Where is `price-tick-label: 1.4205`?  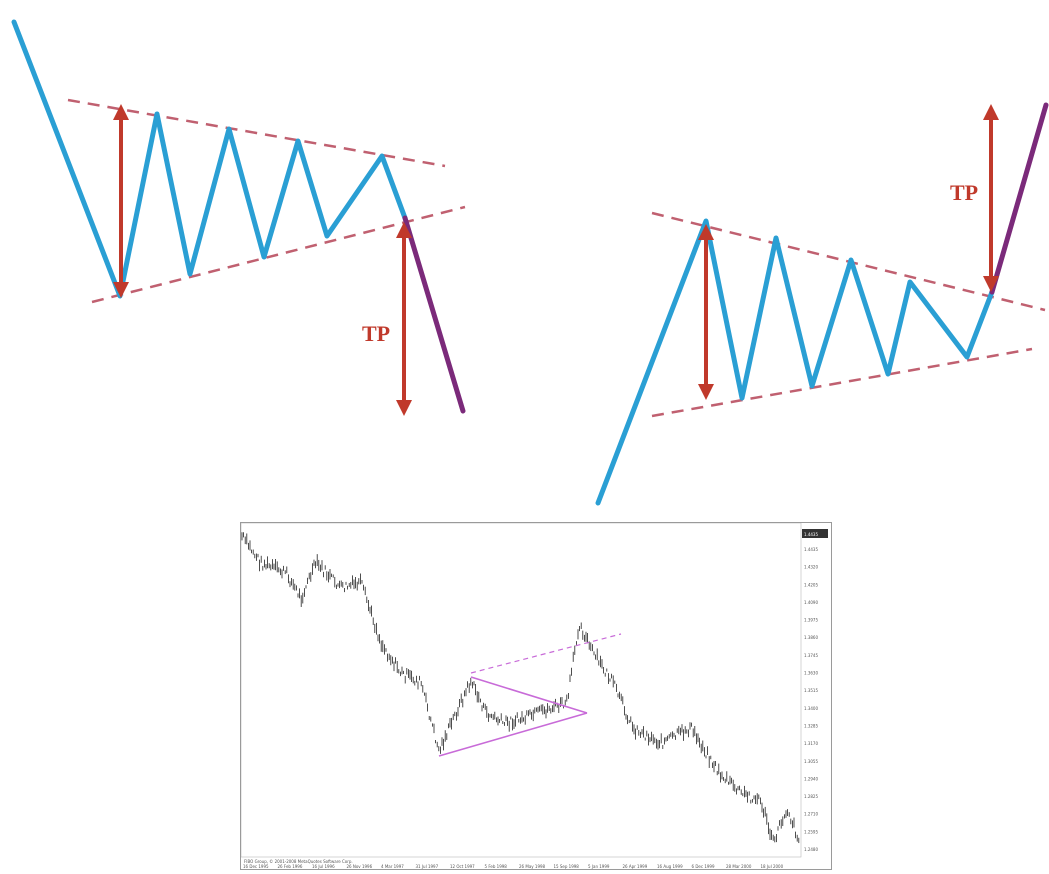
price-tick-label: 1.4205 is located at coordinates (811, 584).